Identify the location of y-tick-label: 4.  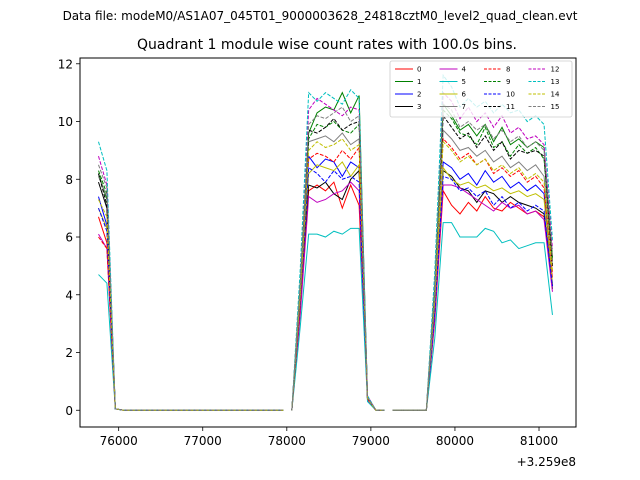
(69, 295).